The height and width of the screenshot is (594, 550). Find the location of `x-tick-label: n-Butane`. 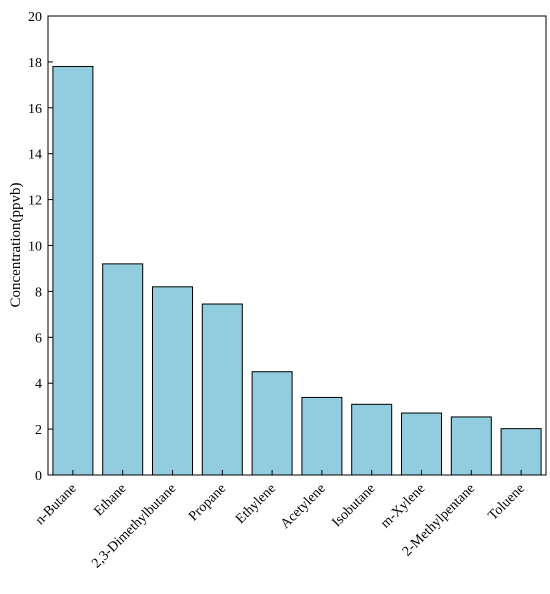

x-tick-label: n-Butane is located at coordinates (56, 504).